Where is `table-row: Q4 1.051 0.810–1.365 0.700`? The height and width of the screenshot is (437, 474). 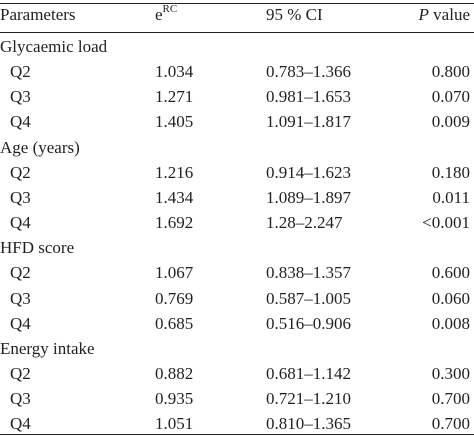
table-row: Q4 1.051 0.810–1.365 0.700 is located at coordinates (237, 424).